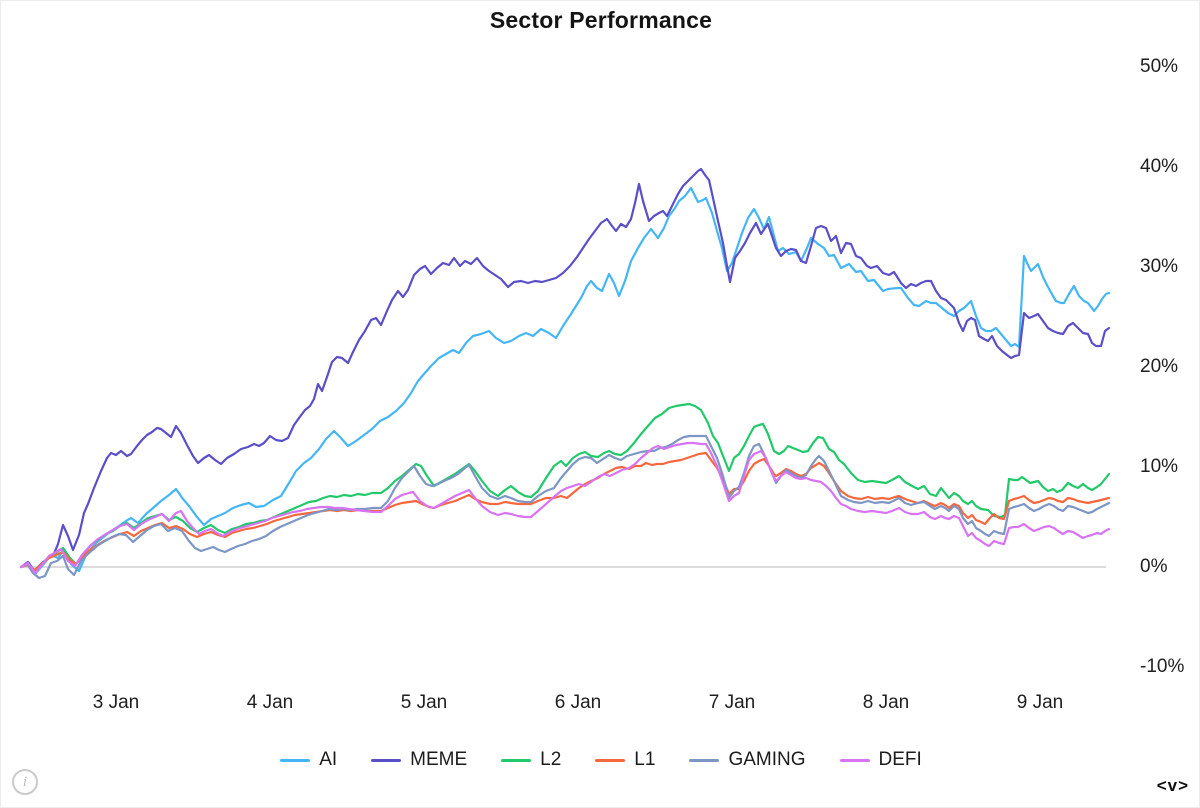 The width and height of the screenshot is (1200, 808). What do you see at coordinates (1172, 785) in the screenshot?
I see `logo-v: <v>` at bounding box center [1172, 785].